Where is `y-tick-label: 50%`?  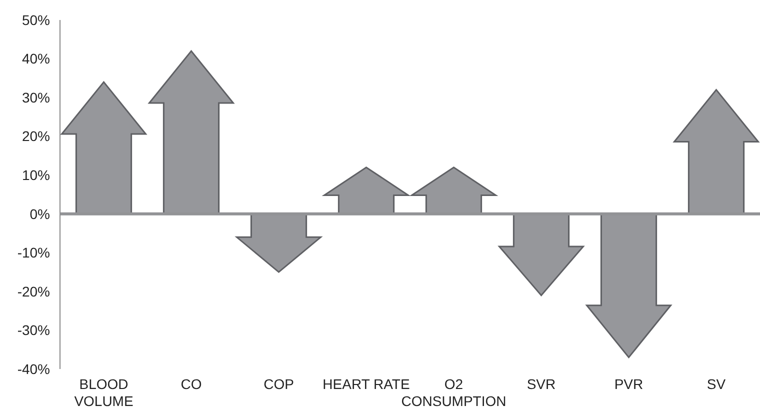
y-tick-label: 50% is located at coordinates (36, 20).